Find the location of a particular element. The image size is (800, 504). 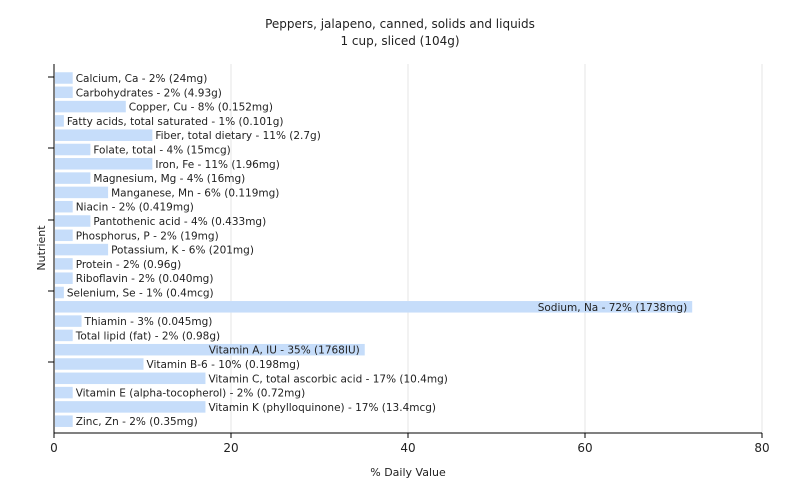

x-tick-label: 0 is located at coordinates (54, 448).